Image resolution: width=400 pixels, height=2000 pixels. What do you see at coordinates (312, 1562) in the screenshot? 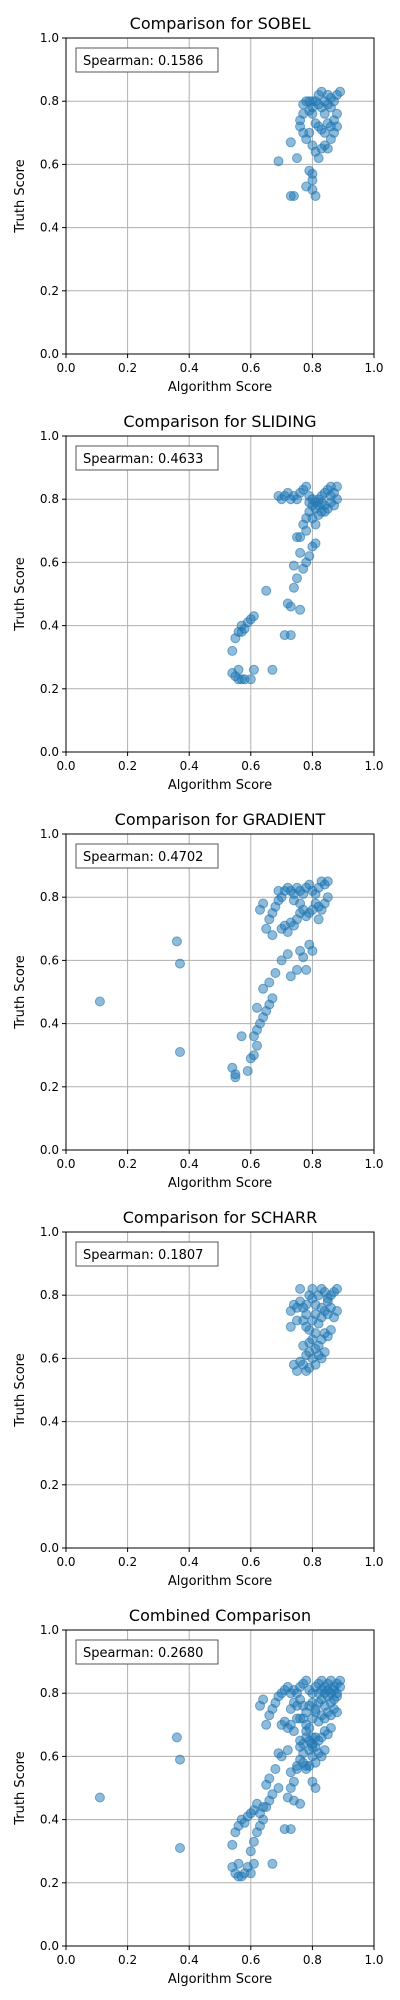
I see `chart-3-xtick-label-4: 0.8` at bounding box center [312, 1562].